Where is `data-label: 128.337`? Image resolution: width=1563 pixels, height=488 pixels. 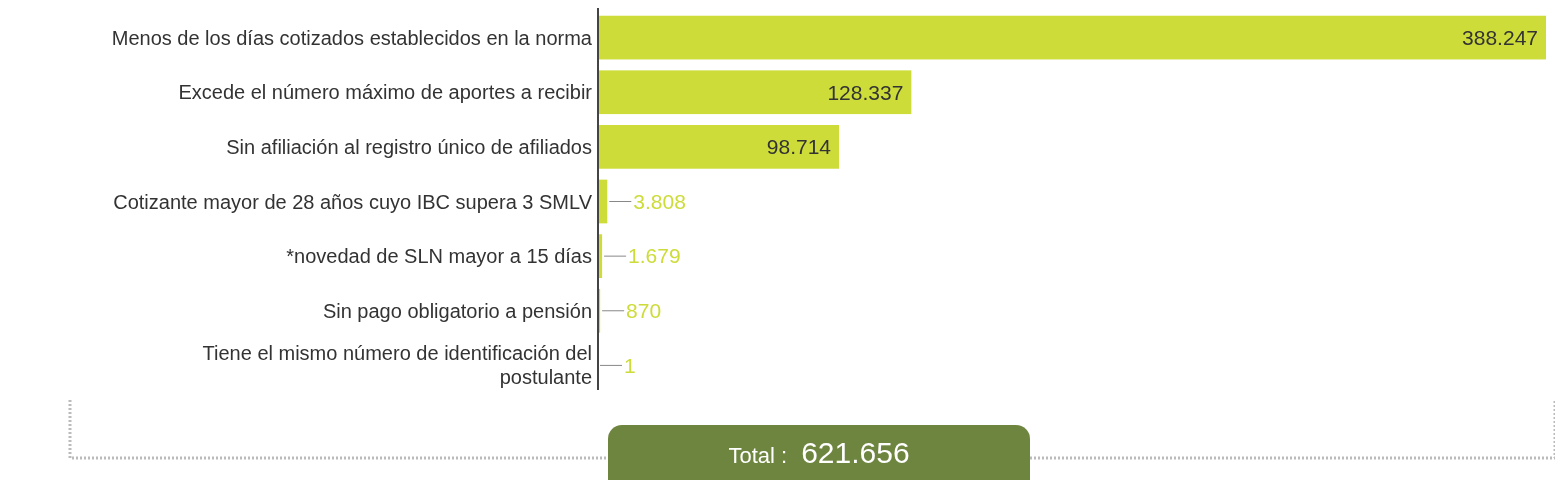
data-label: 128.337 is located at coordinates (865, 92).